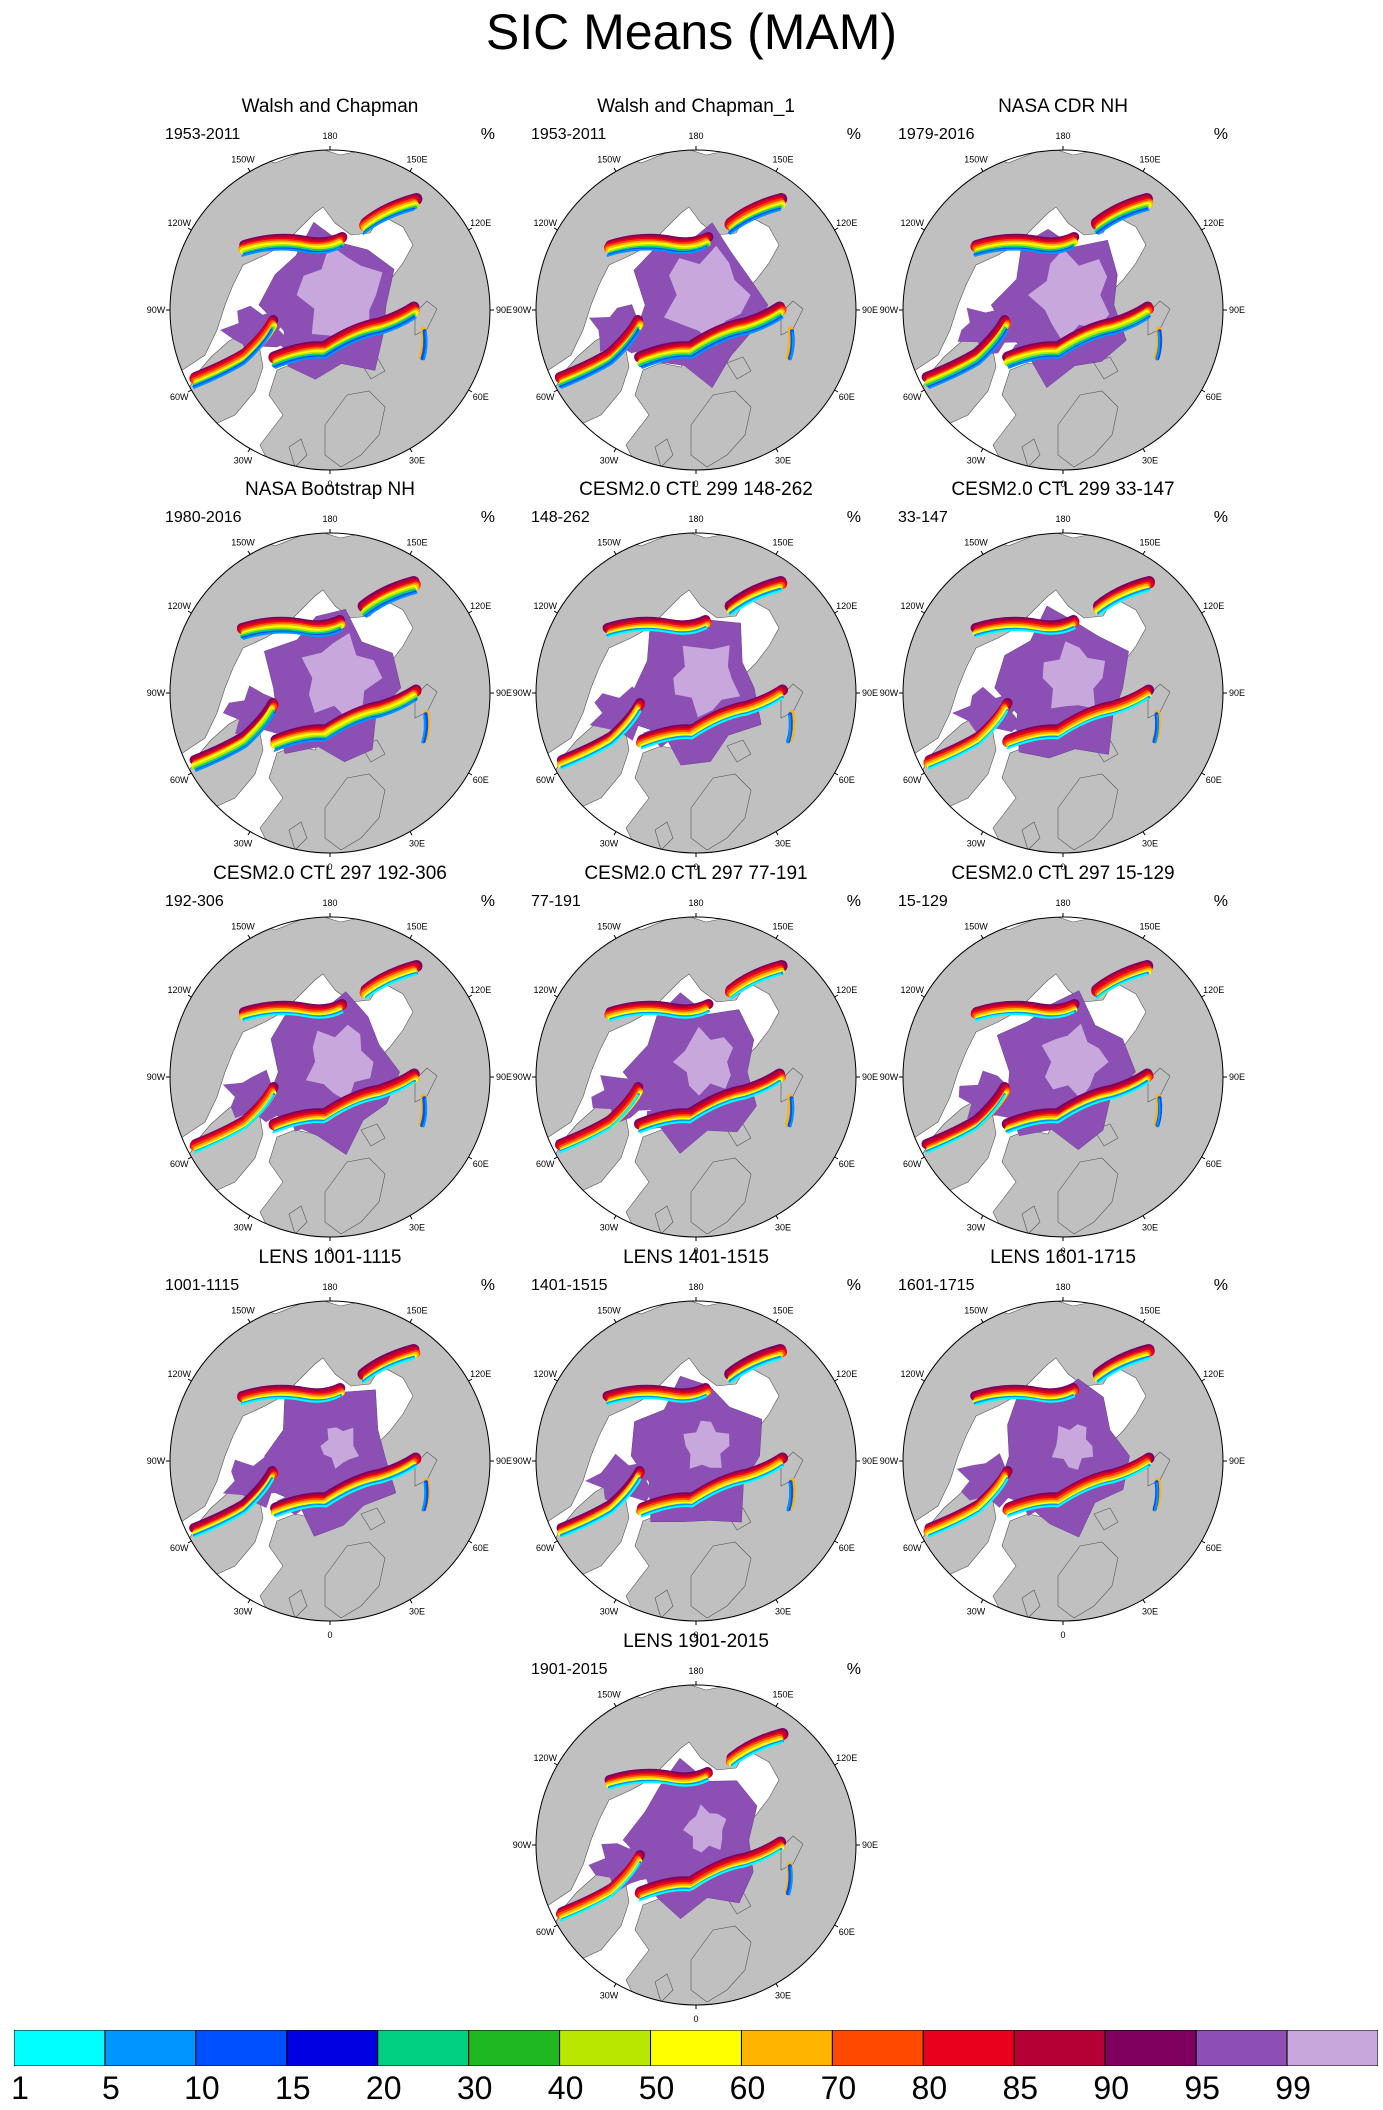 The image size is (1383, 2110). I want to click on panel-title: CESM2.0 CTL 297 15-129, so click(1063, 873).